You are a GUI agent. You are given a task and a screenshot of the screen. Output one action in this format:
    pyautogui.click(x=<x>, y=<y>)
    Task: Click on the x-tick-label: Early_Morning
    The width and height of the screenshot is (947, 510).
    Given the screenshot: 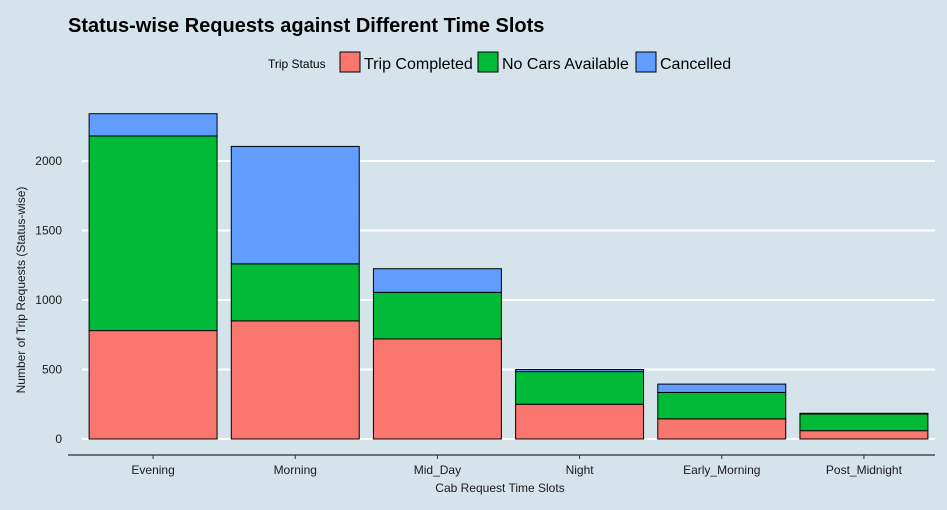 What is the action you would take?
    pyautogui.click(x=721, y=470)
    